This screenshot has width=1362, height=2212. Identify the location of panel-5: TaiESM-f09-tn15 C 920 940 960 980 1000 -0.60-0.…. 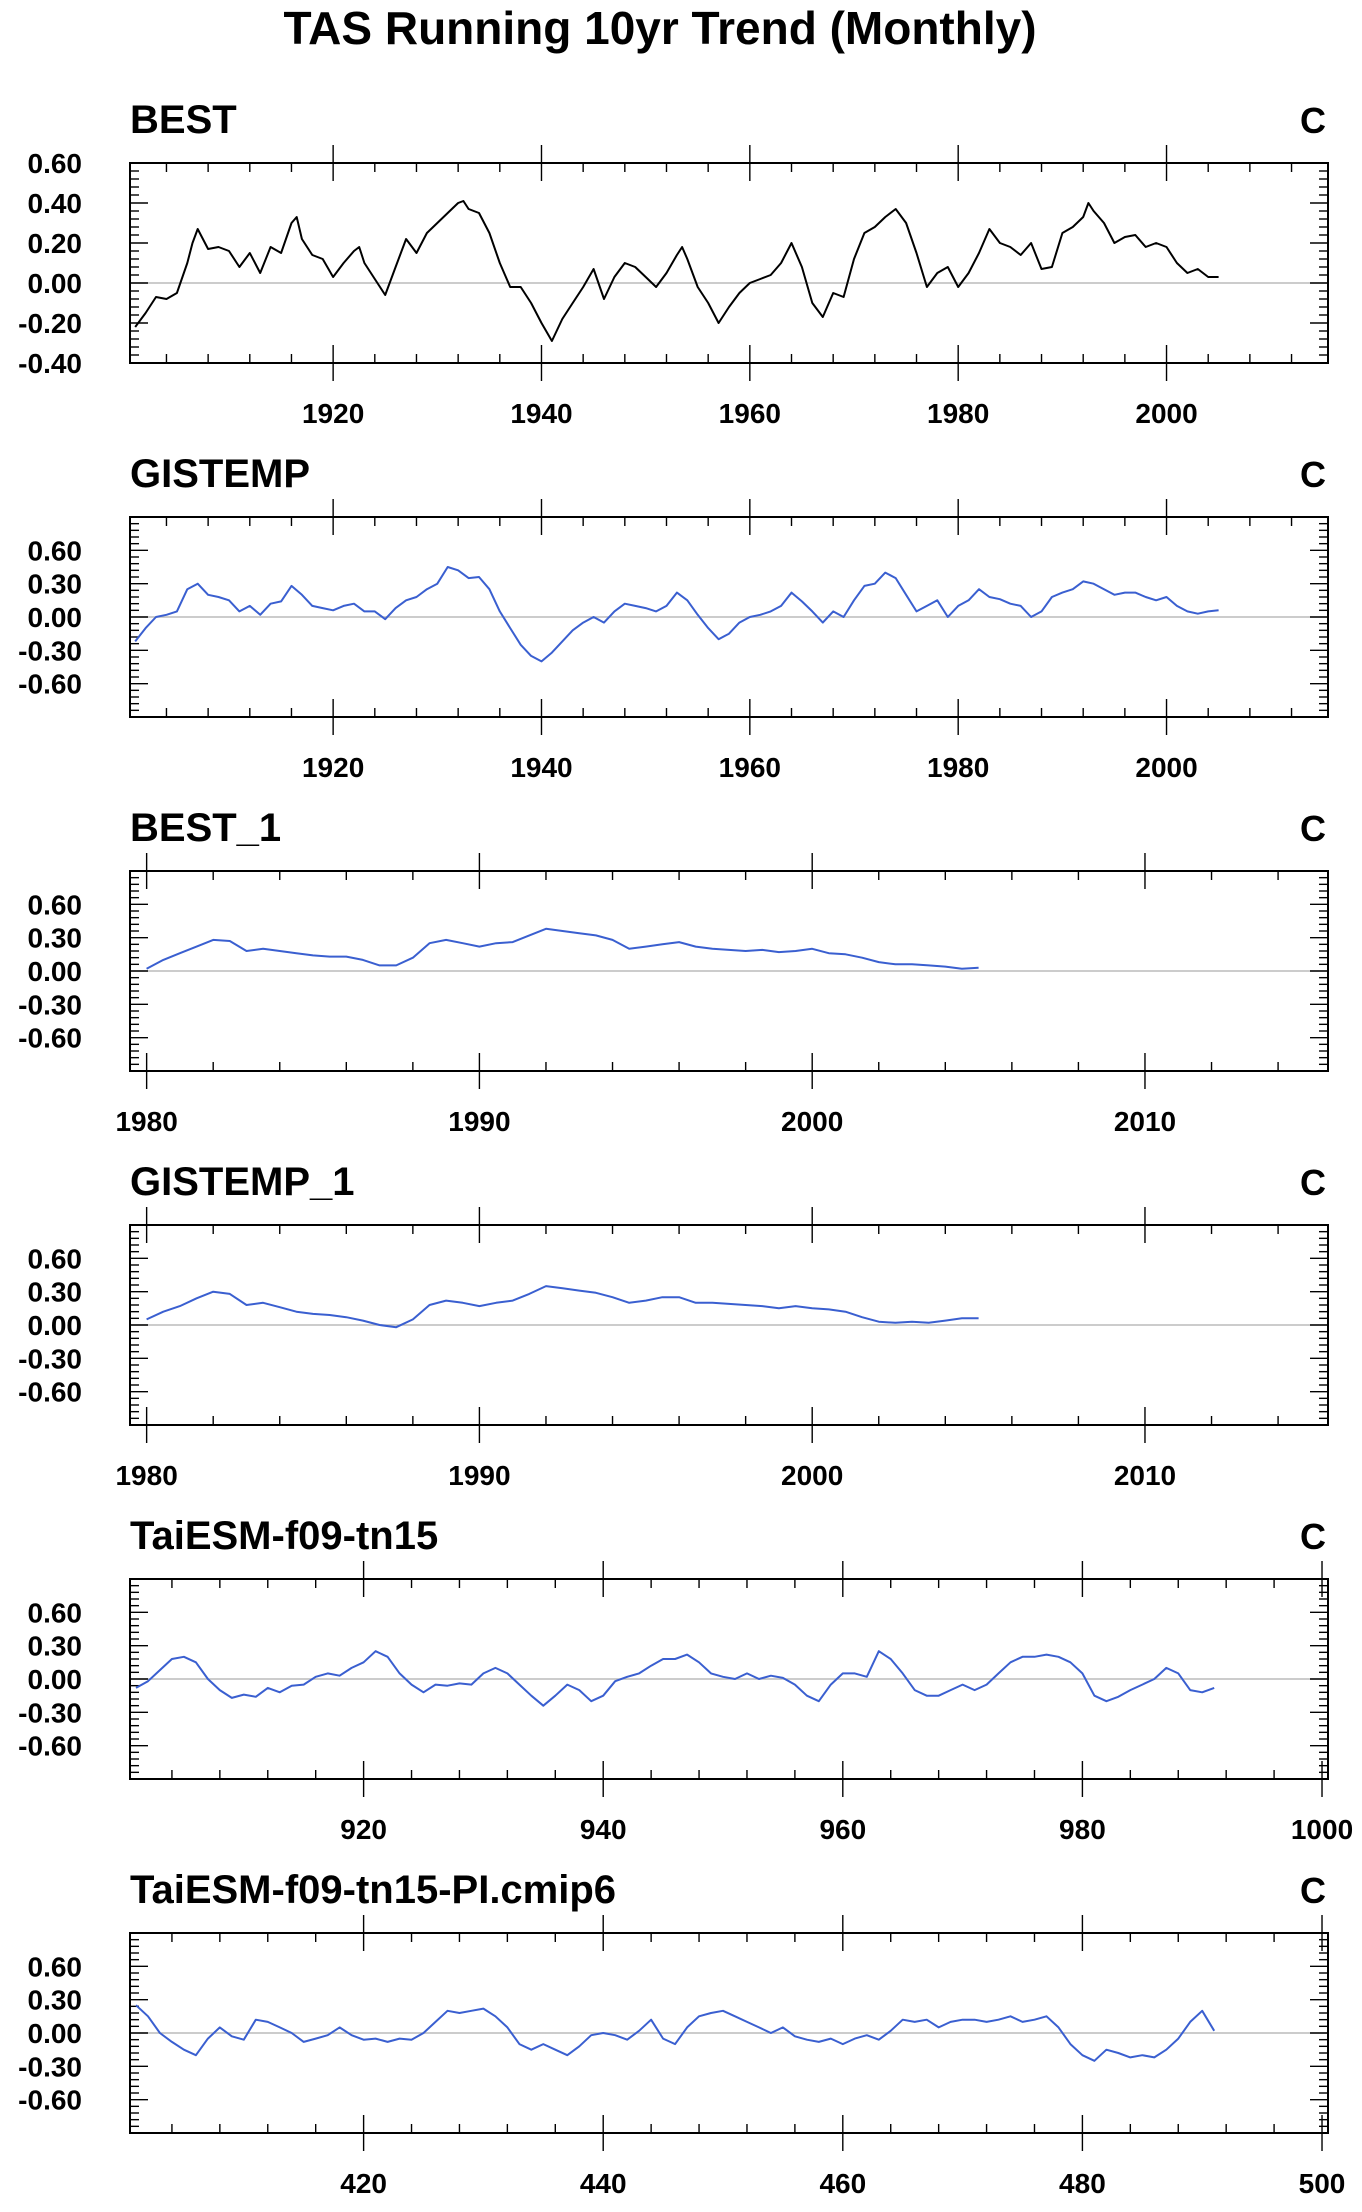
(685, 1679).